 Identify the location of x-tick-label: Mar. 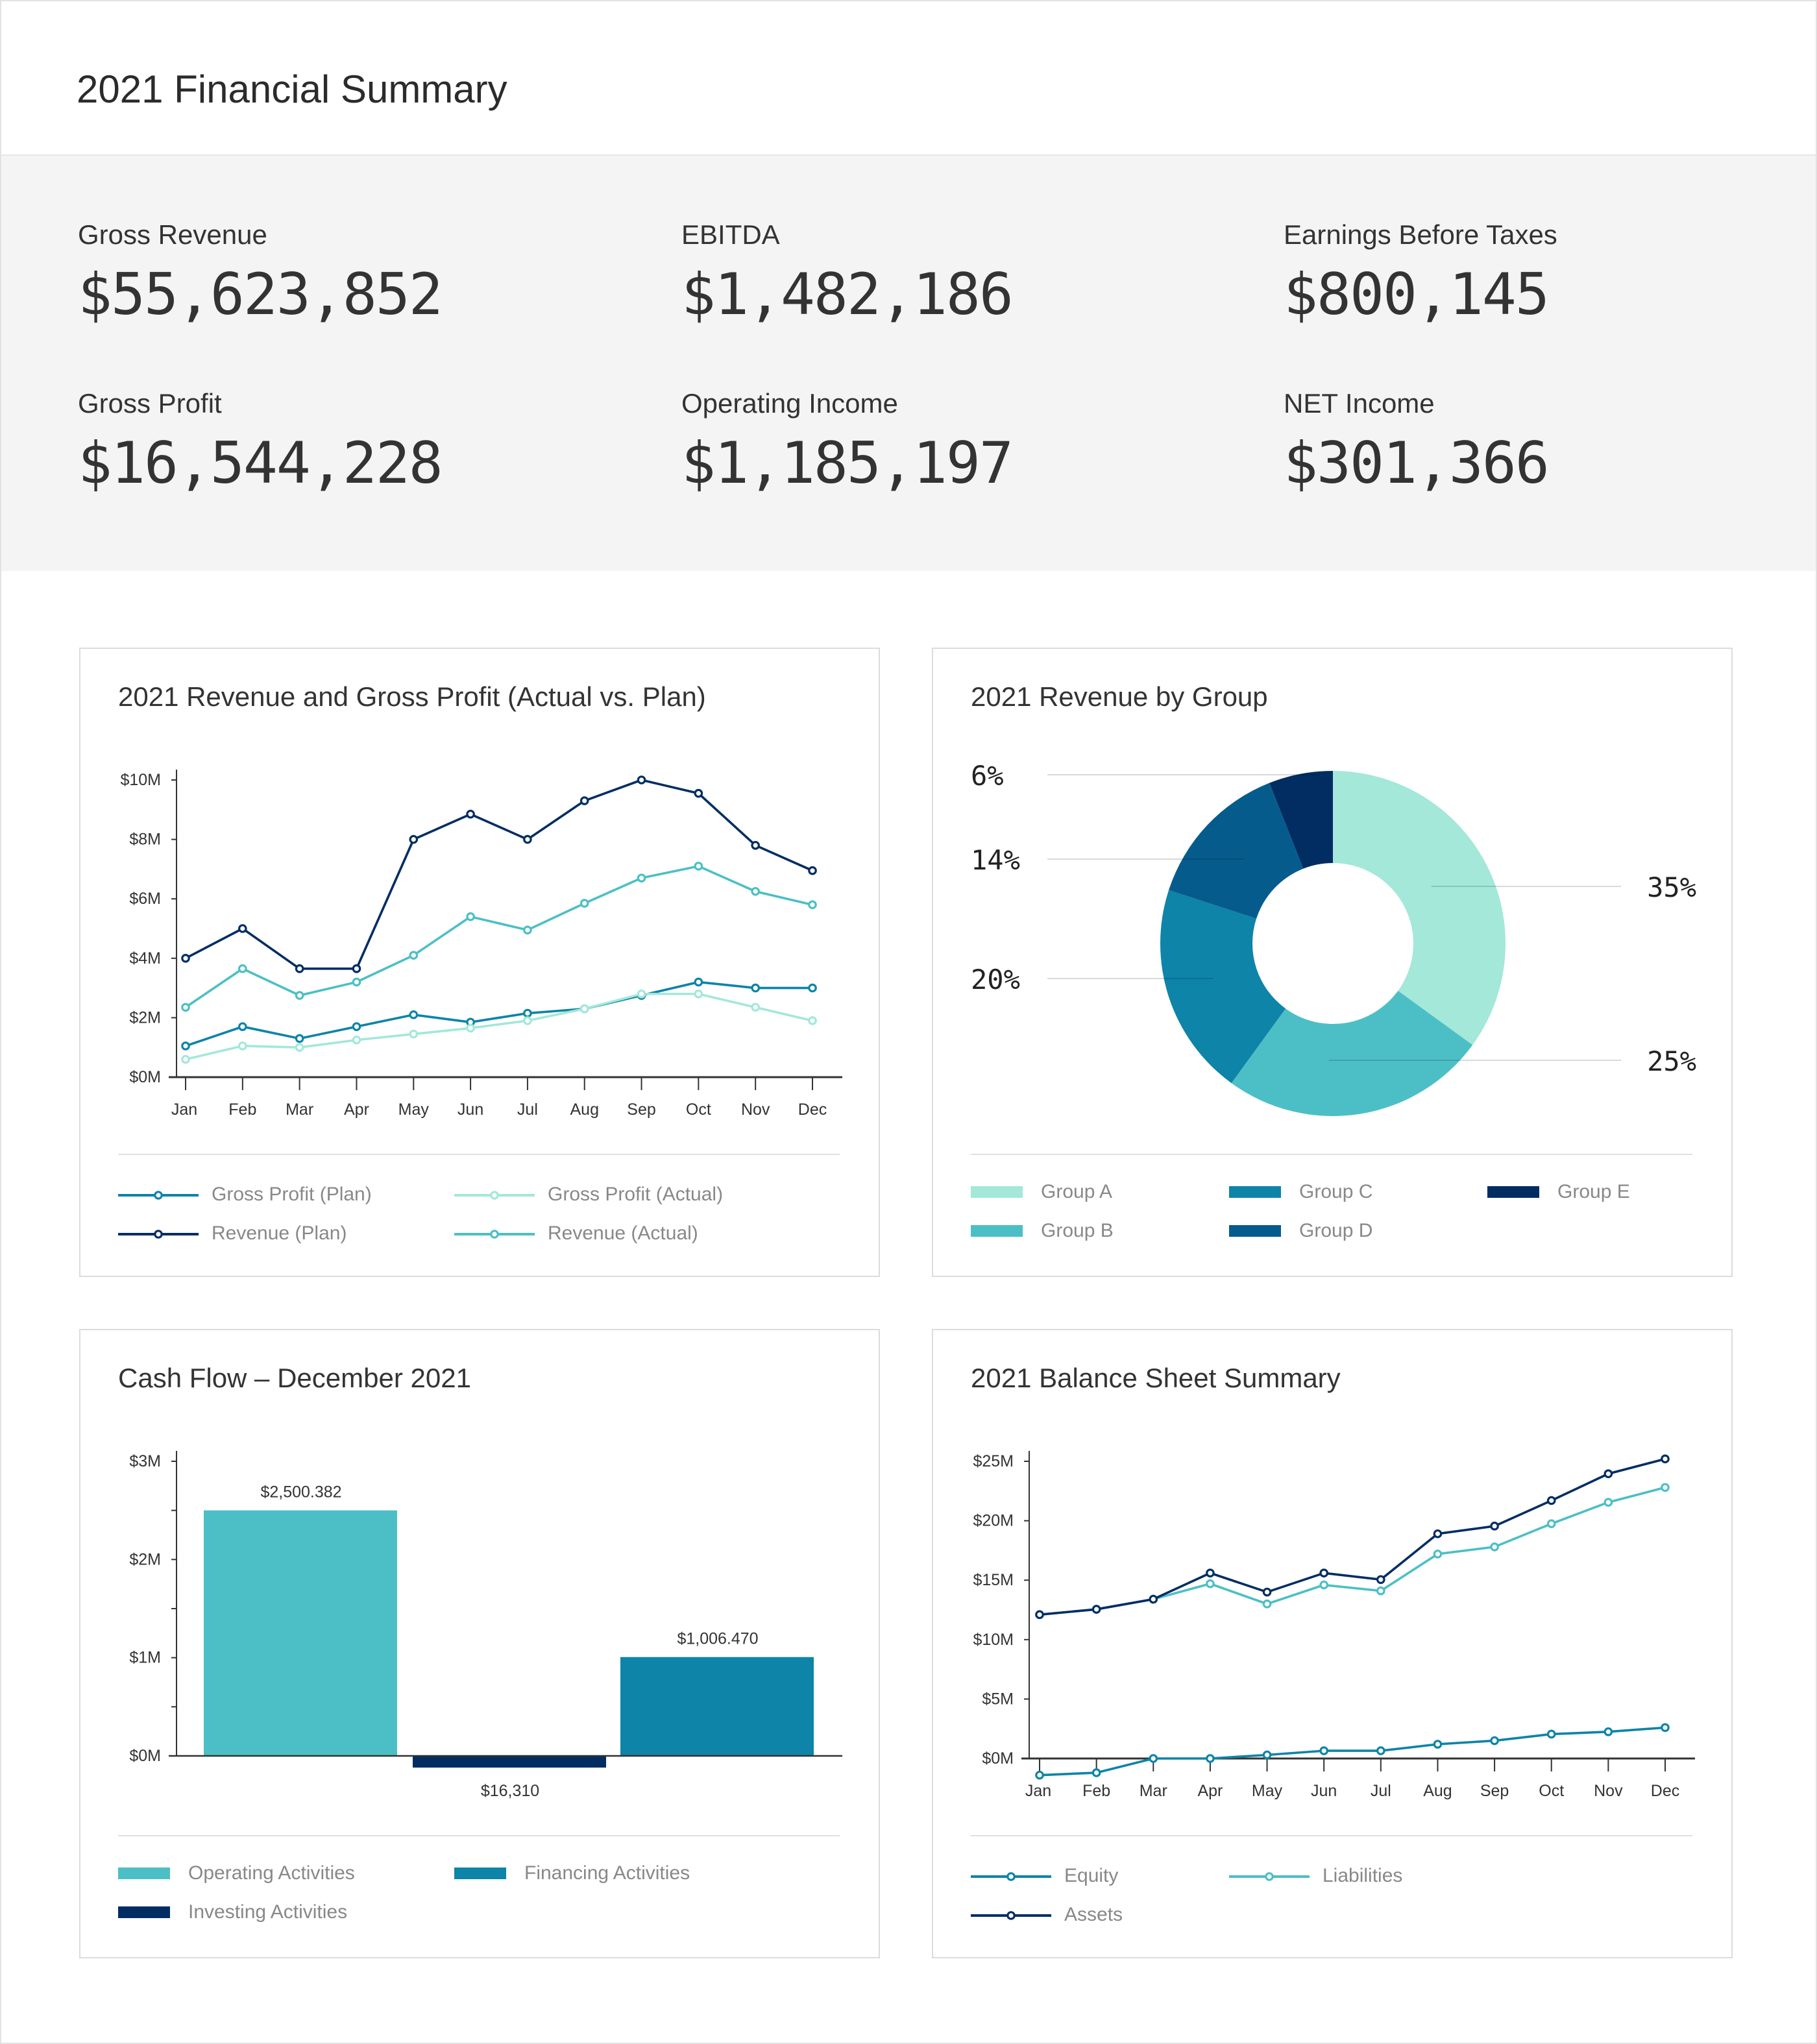
(299, 1110).